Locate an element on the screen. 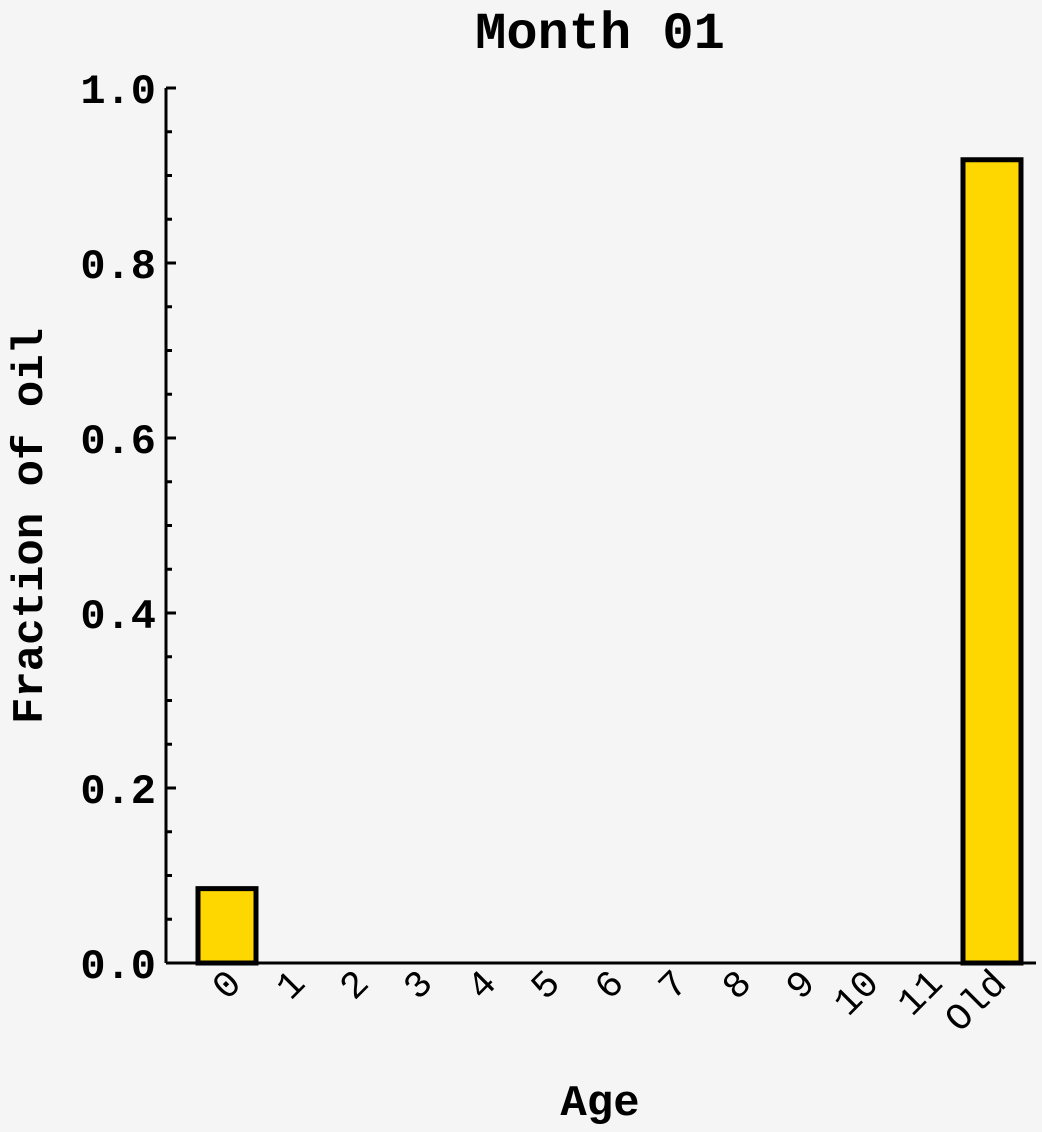 The height and width of the screenshot is (1132, 1042). x-tick-label: Old is located at coordinates (977, 1002).